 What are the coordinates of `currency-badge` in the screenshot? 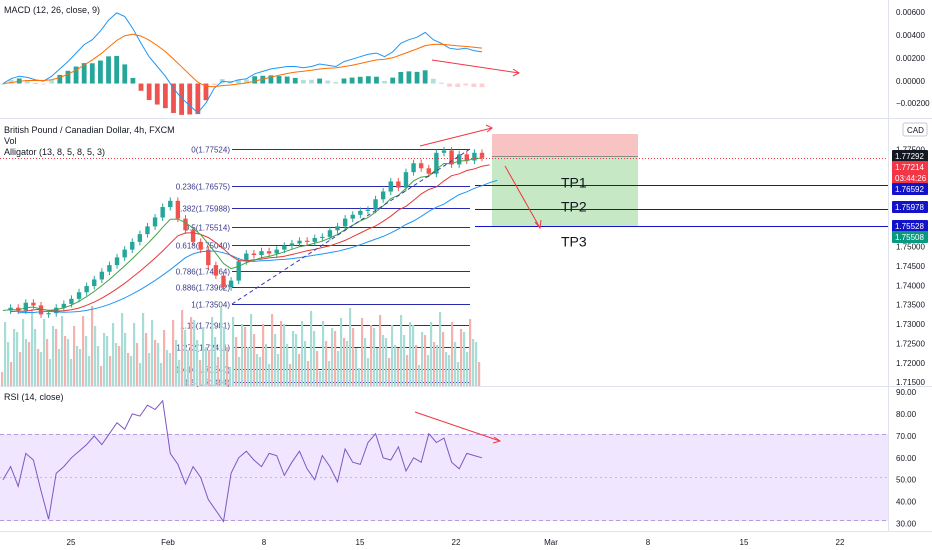 It's located at (915, 129).